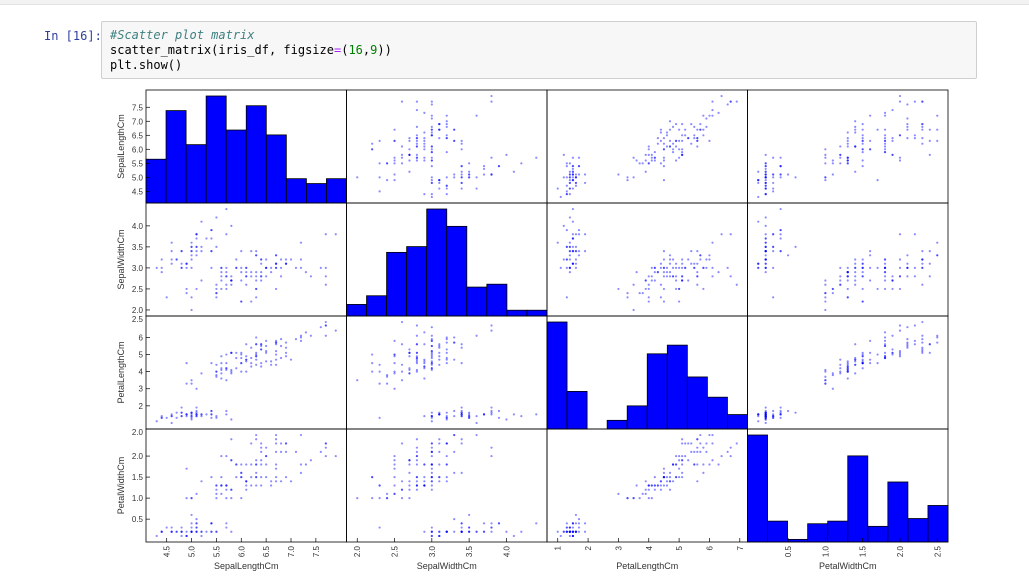  I want to click on subplot-frame, so click(647, 259).